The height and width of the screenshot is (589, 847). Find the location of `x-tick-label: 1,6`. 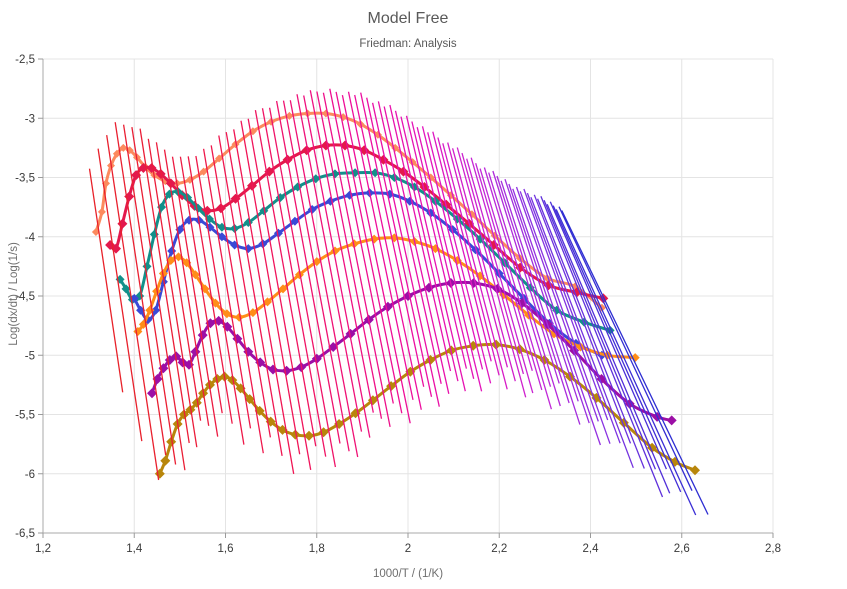

x-tick-label: 1,6 is located at coordinates (226, 549).